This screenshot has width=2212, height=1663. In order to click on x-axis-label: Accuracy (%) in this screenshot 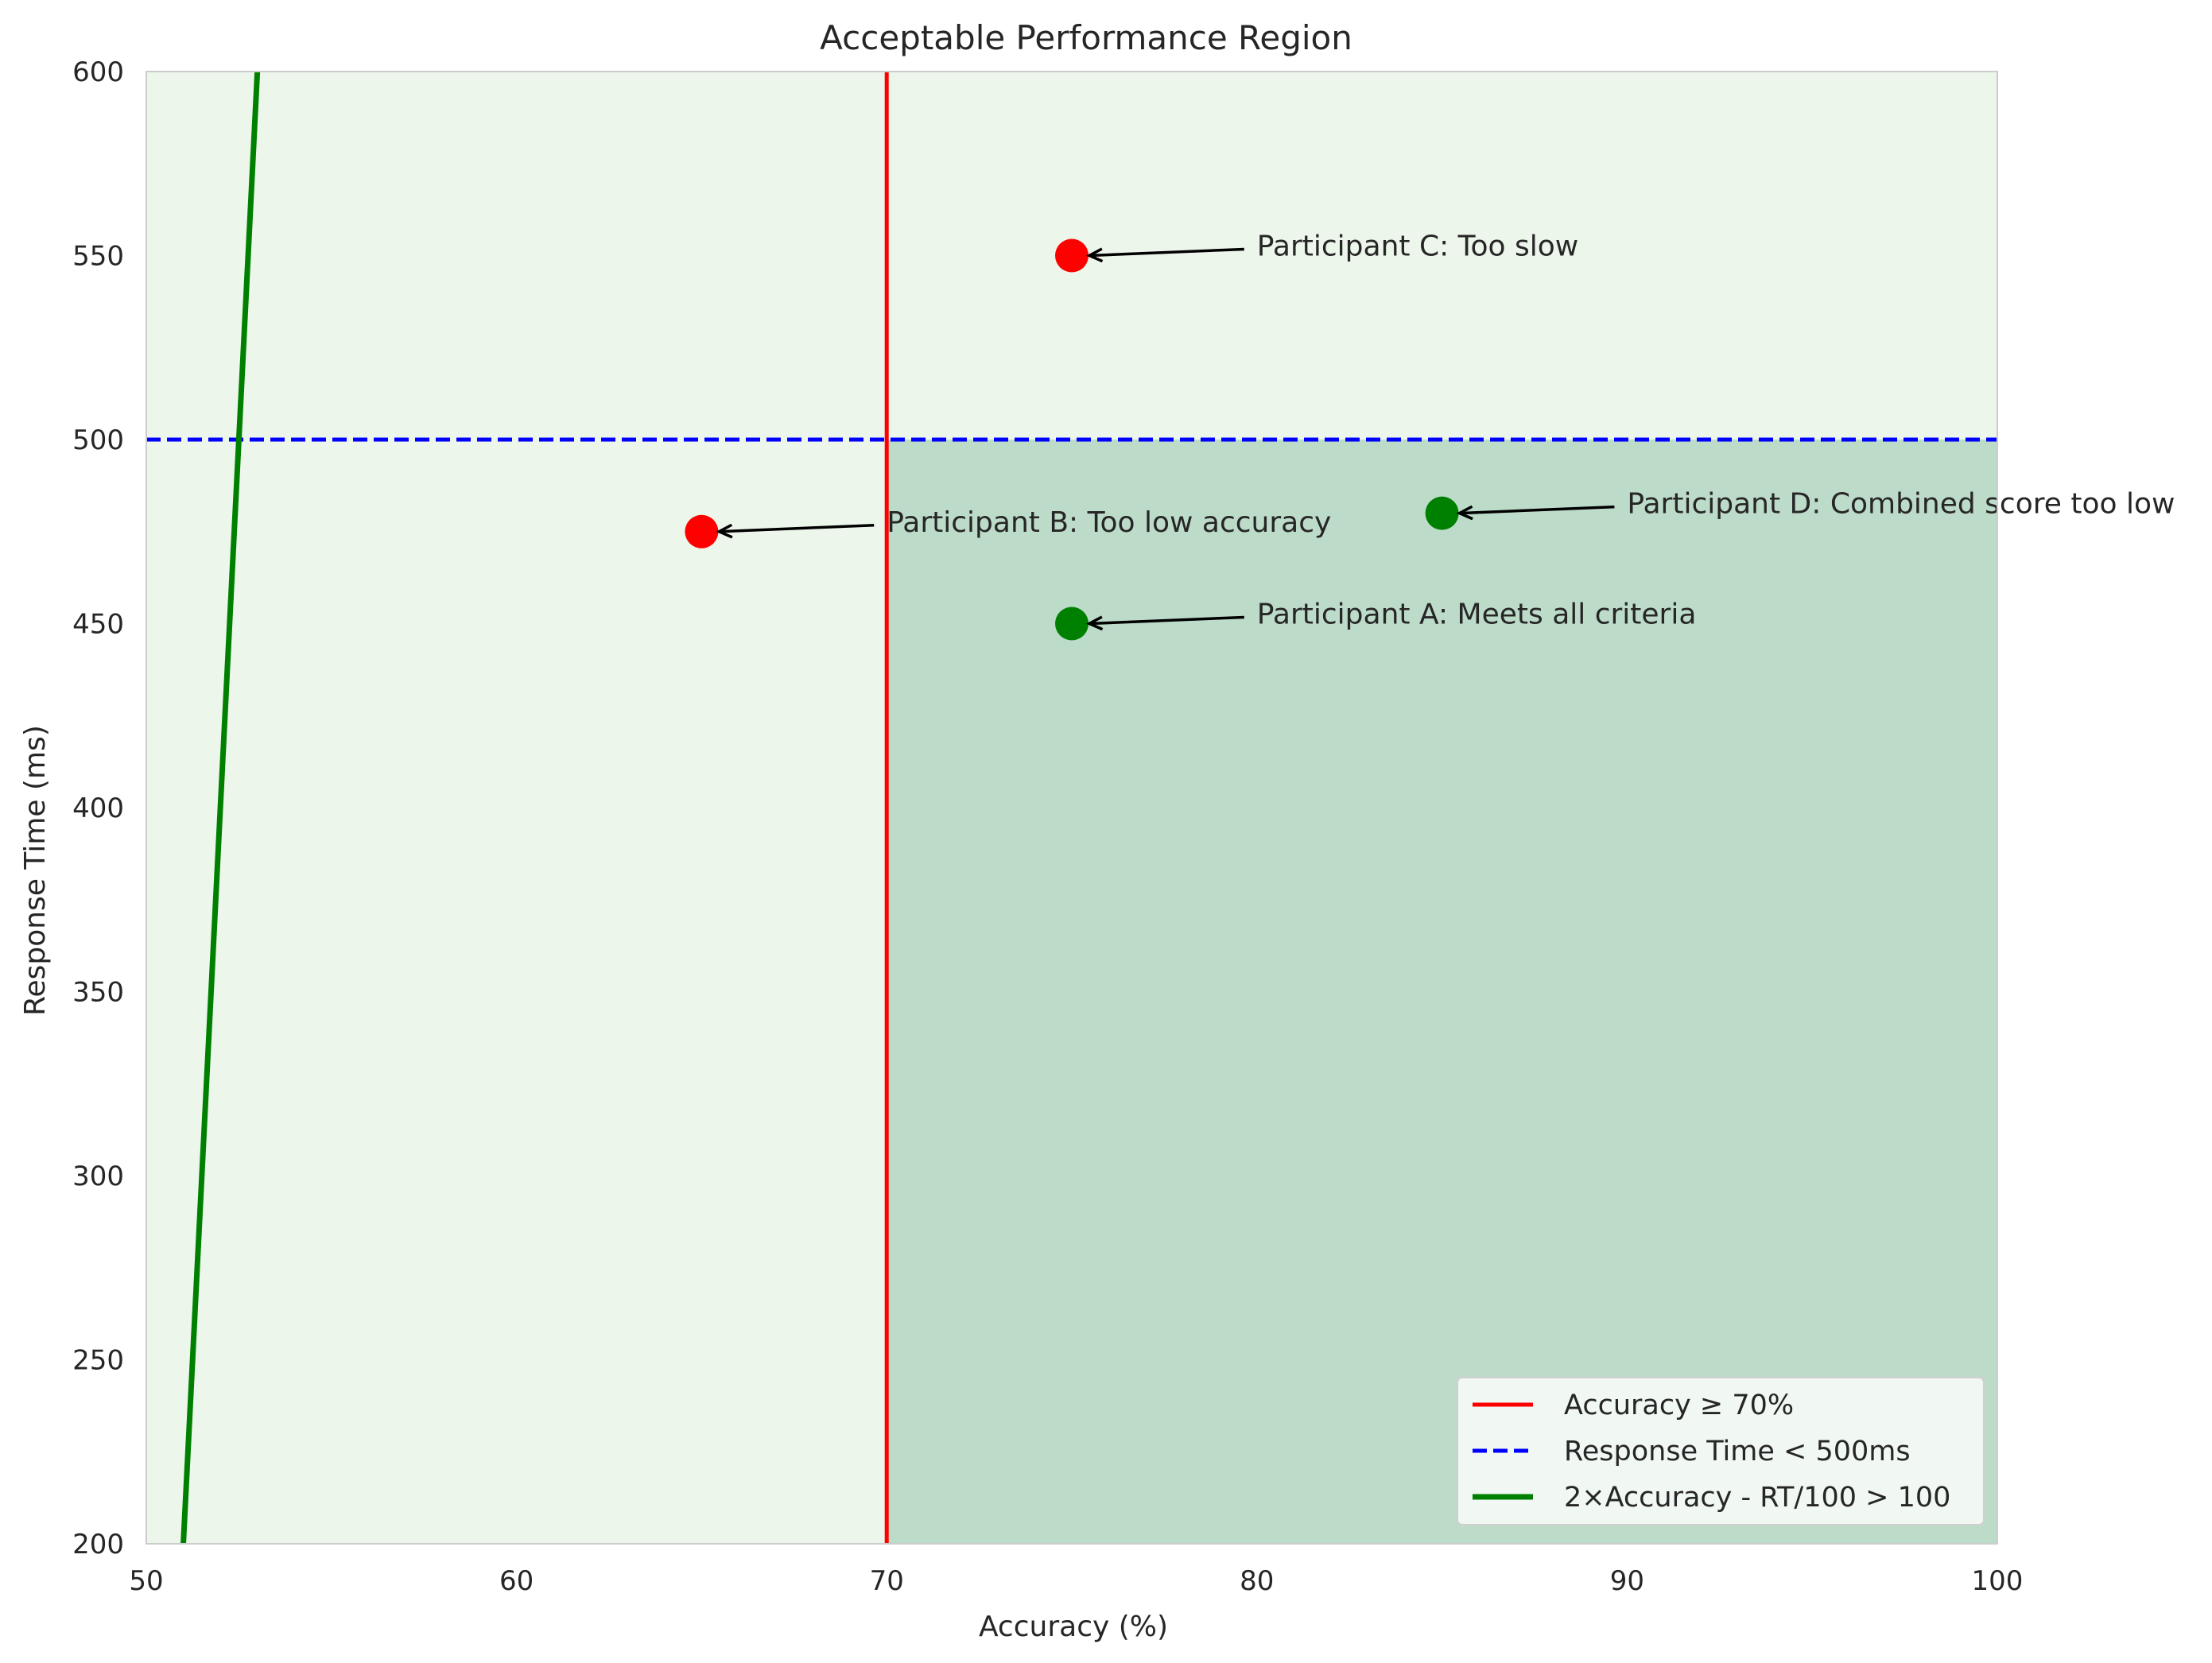, I will do `click(1073, 1627)`.